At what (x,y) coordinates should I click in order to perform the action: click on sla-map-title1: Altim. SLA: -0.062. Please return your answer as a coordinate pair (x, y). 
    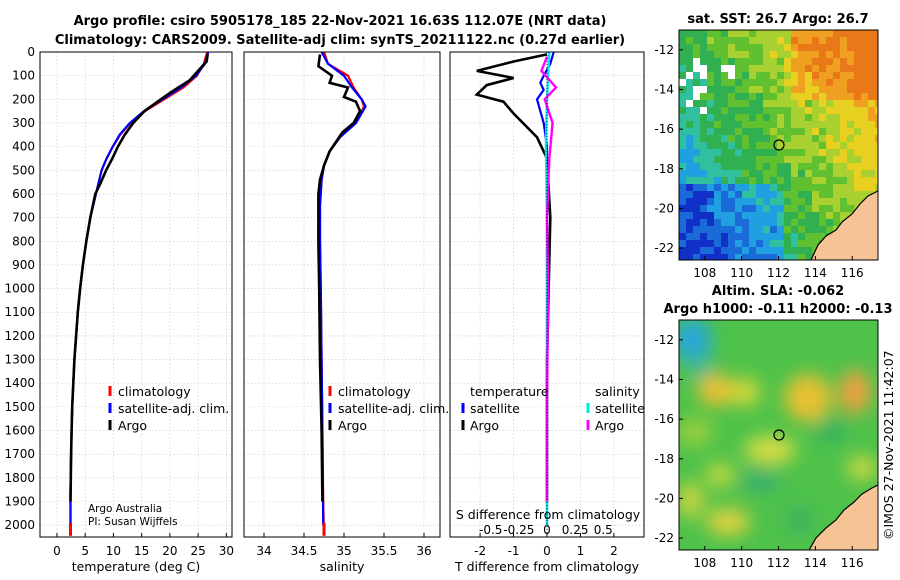
    Looking at the image, I should click on (778, 291).